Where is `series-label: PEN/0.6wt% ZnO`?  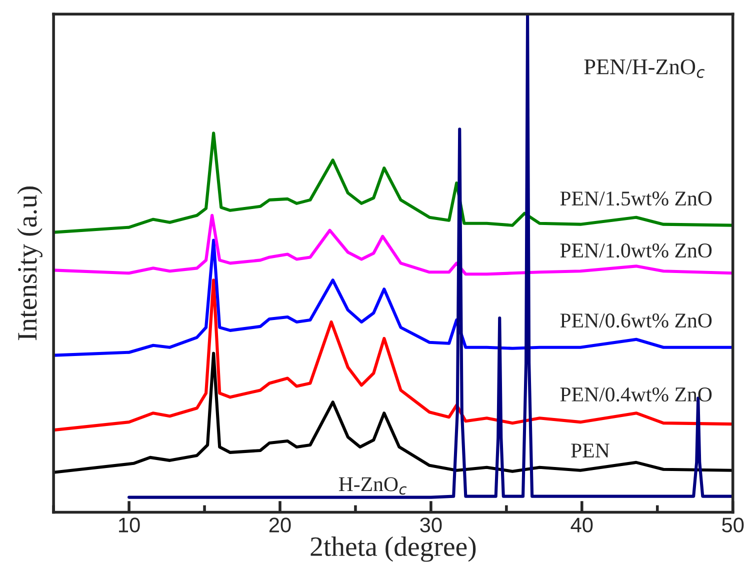
series-label: PEN/0.6wt% ZnO is located at coordinates (636, 321).